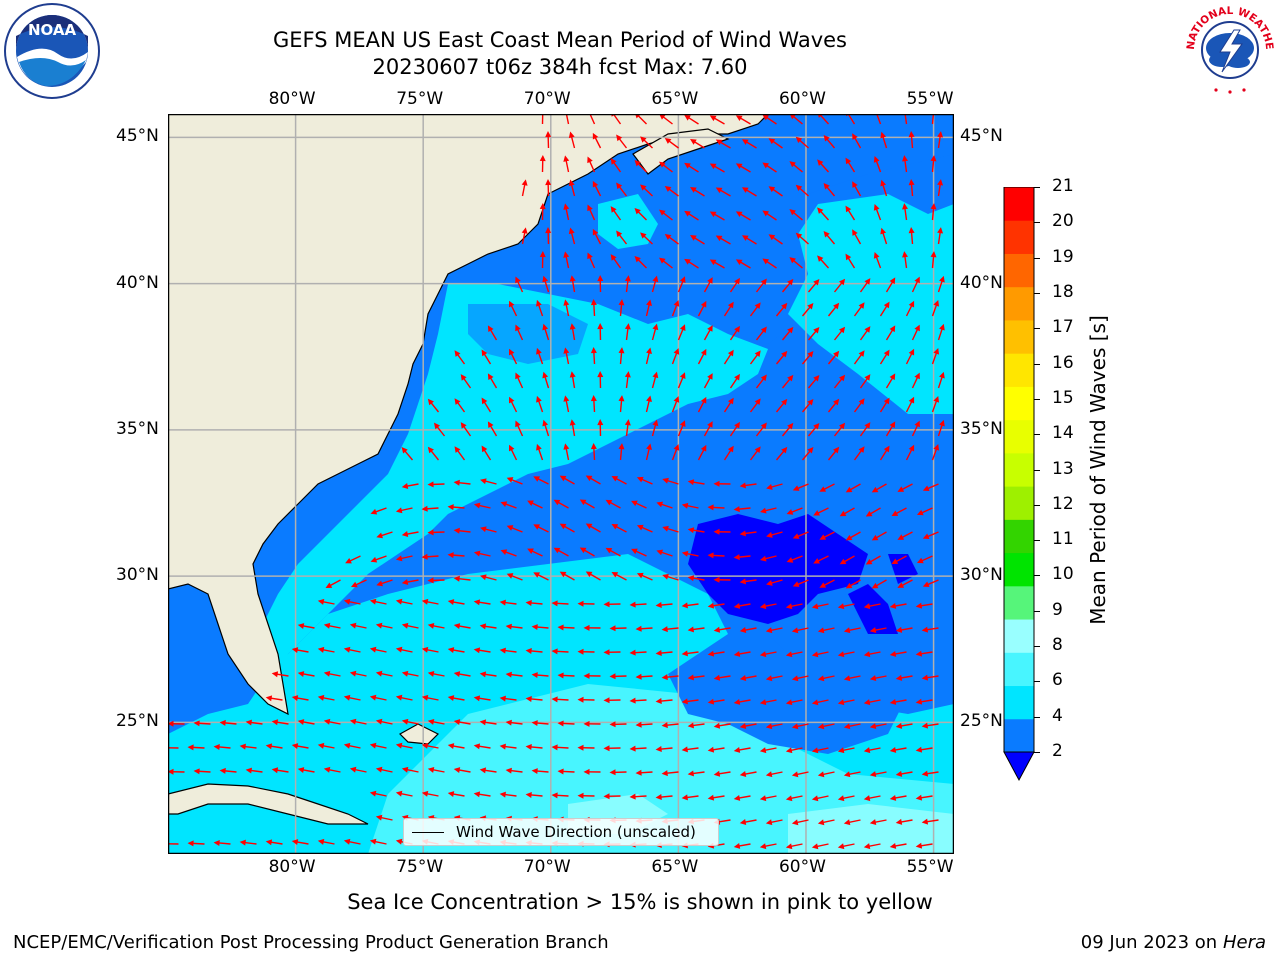  I want to click on svg-text: NOAA, so click(52, 30).